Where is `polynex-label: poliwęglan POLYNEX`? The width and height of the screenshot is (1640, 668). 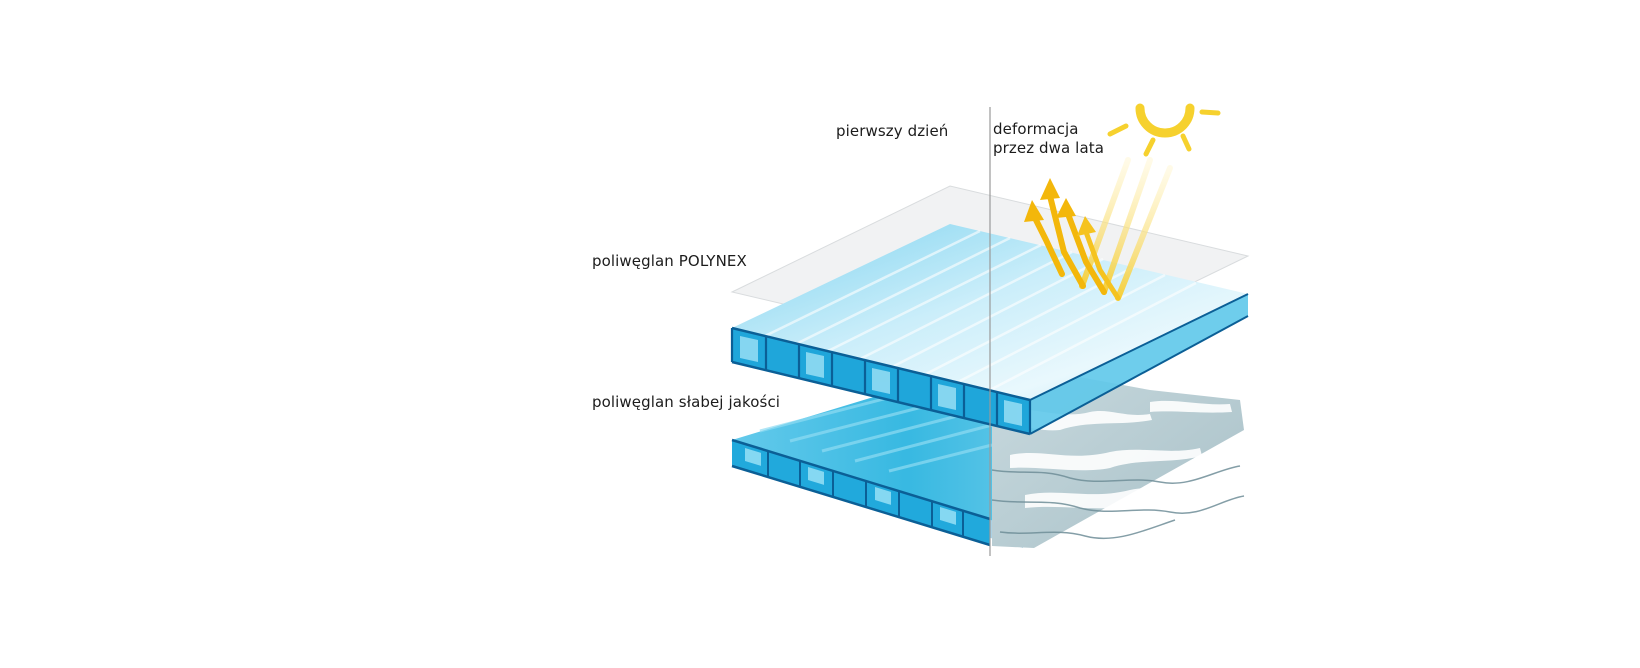 polynex-label: poliwęglan POLYNEX is located at coordinates (669, 261).